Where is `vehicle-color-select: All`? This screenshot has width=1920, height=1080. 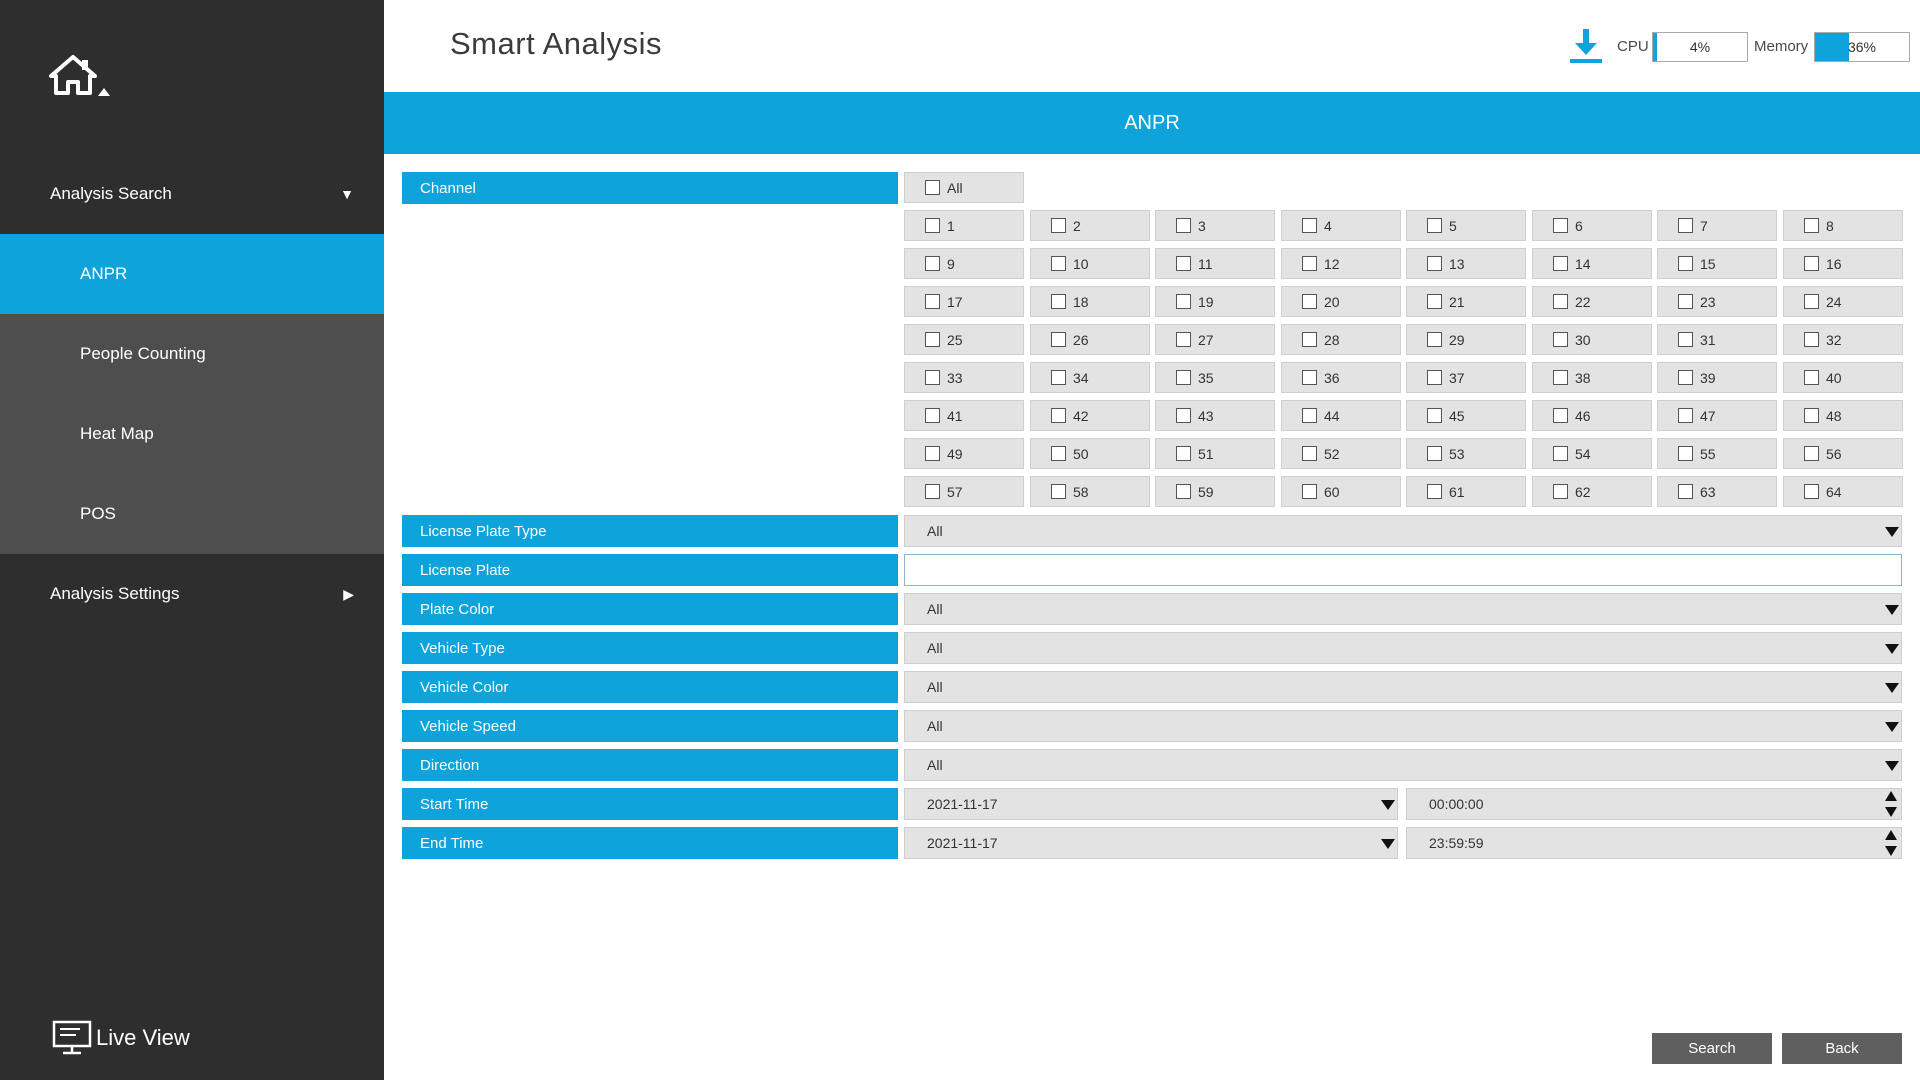 vehicle-color-select: All is located at coordinates (1403, 687).